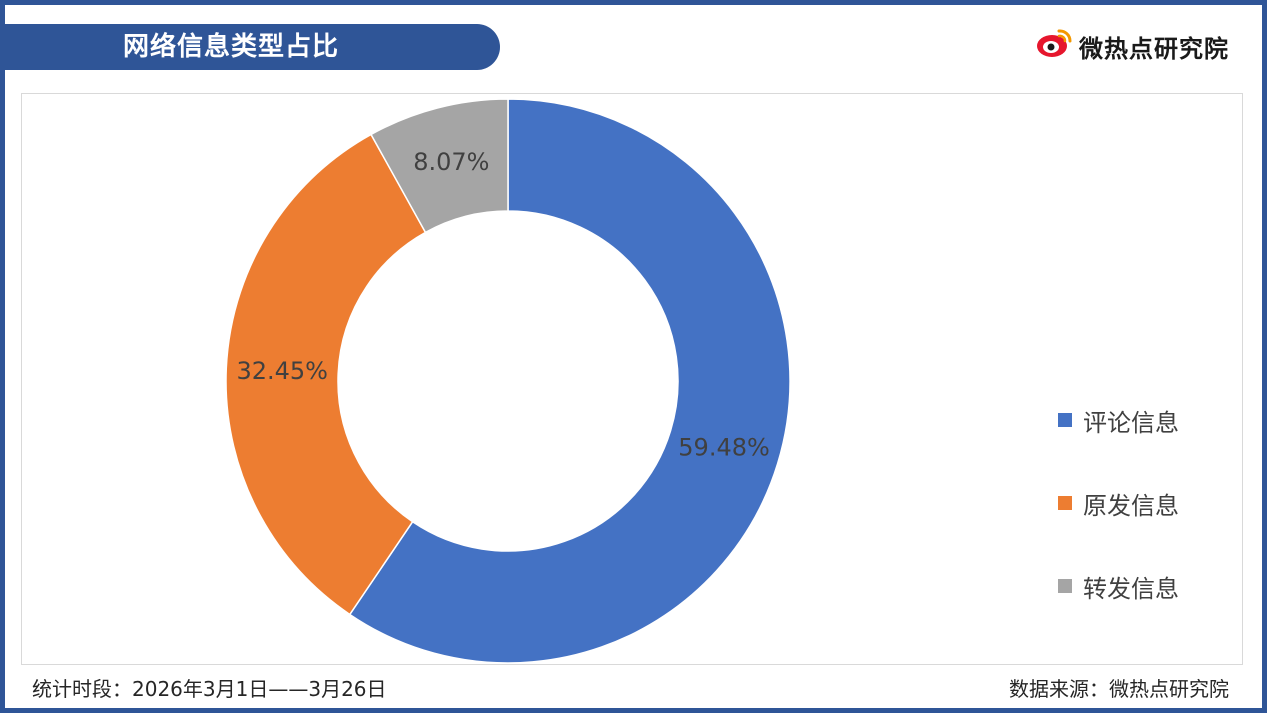 The image size is (1267, 713). Describe the element at coordinates (1131, 422) in the screenshot. I see `legend-label: 评论信息` at that location.